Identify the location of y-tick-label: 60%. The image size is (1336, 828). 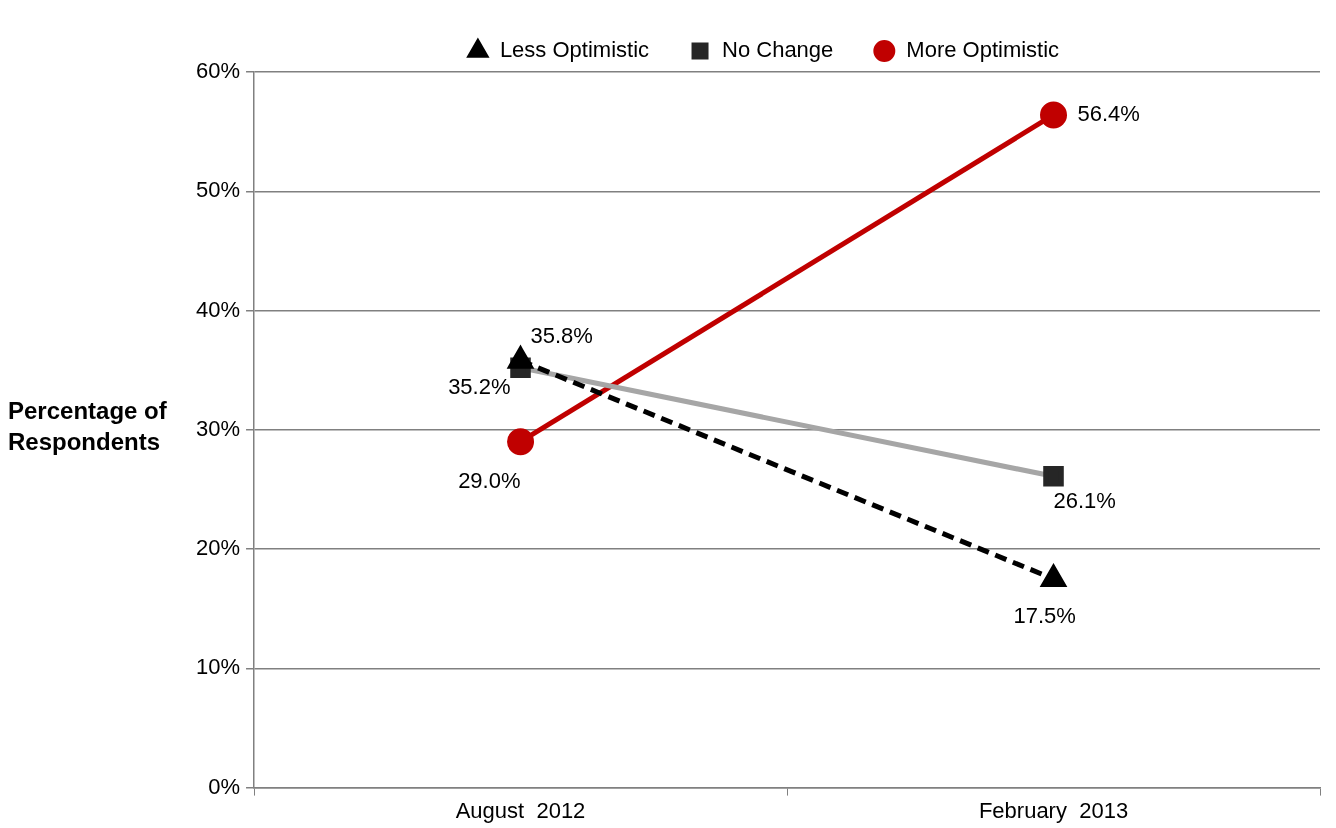
(218, 71).